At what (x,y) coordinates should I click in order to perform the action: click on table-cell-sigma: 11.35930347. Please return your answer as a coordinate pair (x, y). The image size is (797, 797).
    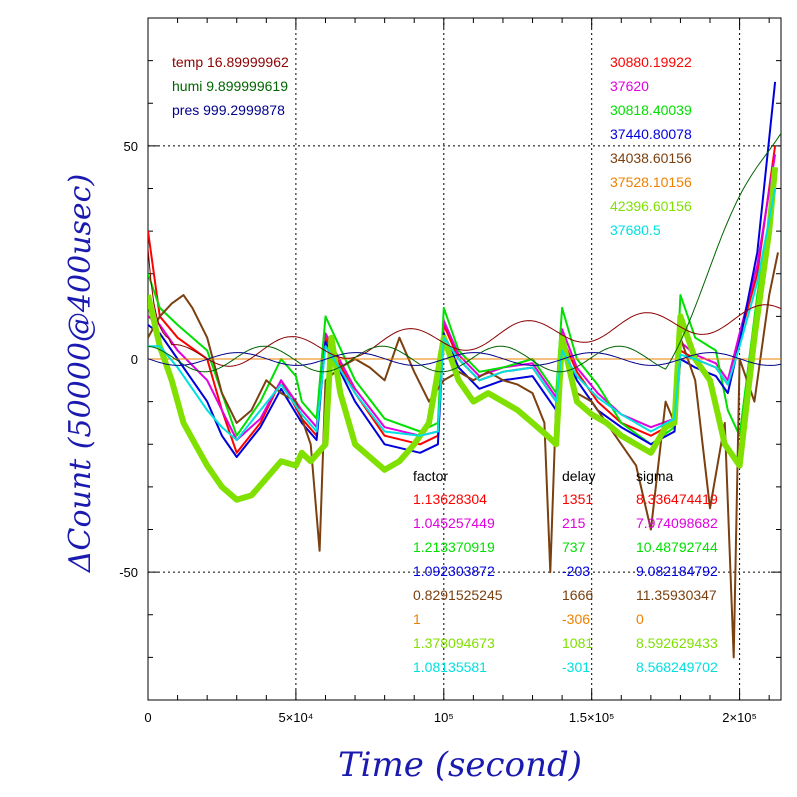
    Looking at the image, I should click on (676, 595).